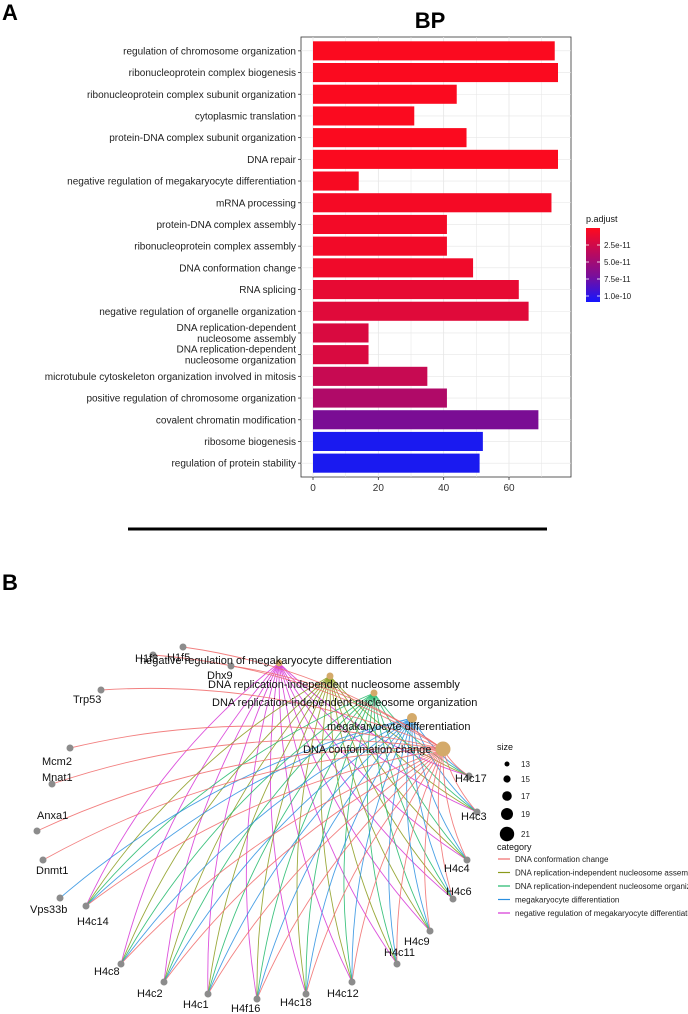 This screenshot has width=688, height=1014. Describe the element at coordinates (525, 764) in the screenshot. I see `size-legend-label: 13` at that location.